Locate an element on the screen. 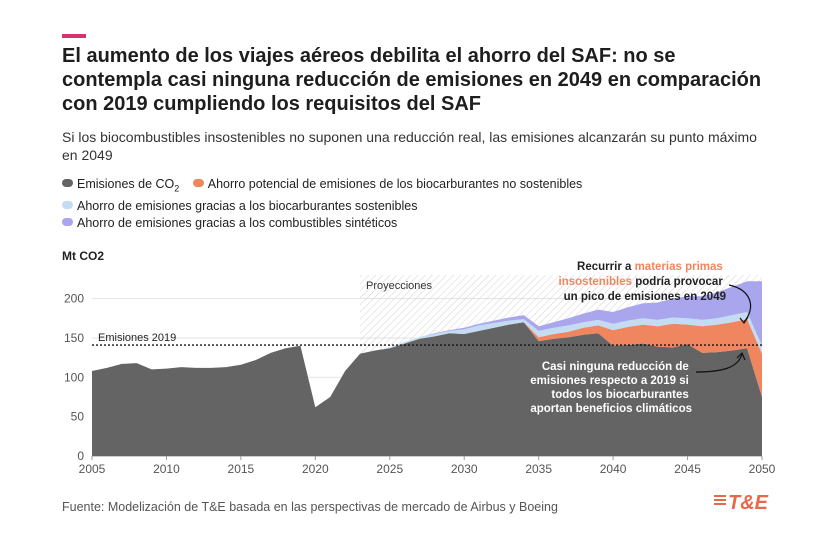  x-tick-label-2025: 2025 is located at coordinates (389, 469).